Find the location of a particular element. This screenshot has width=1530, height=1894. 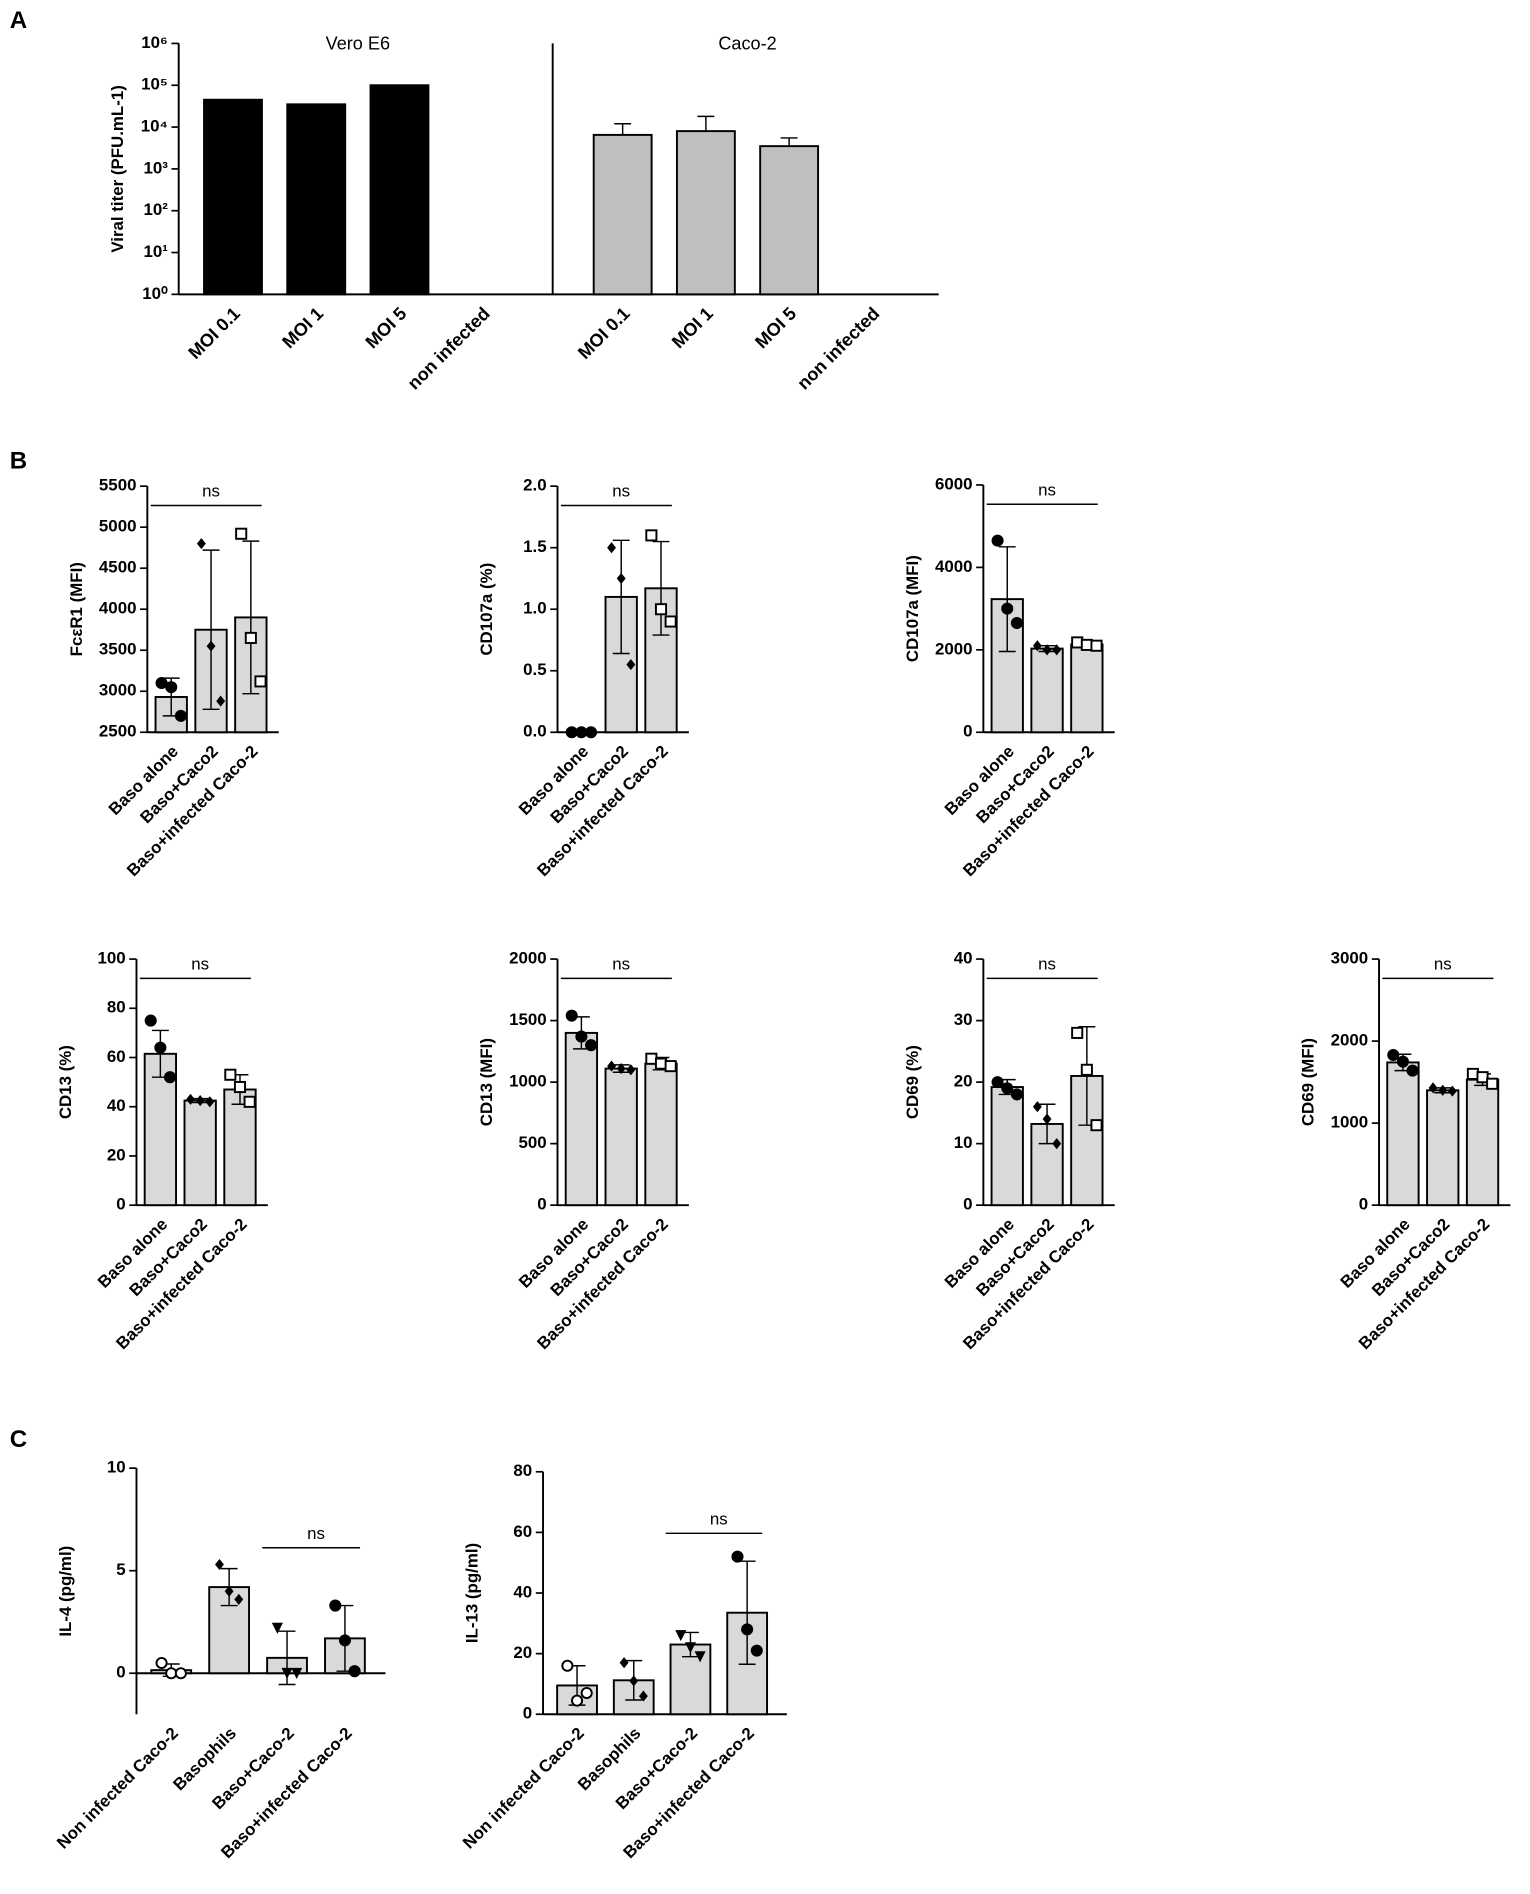

y-axis-label: CD107a (MFI) is located at coordinates (912, 608).